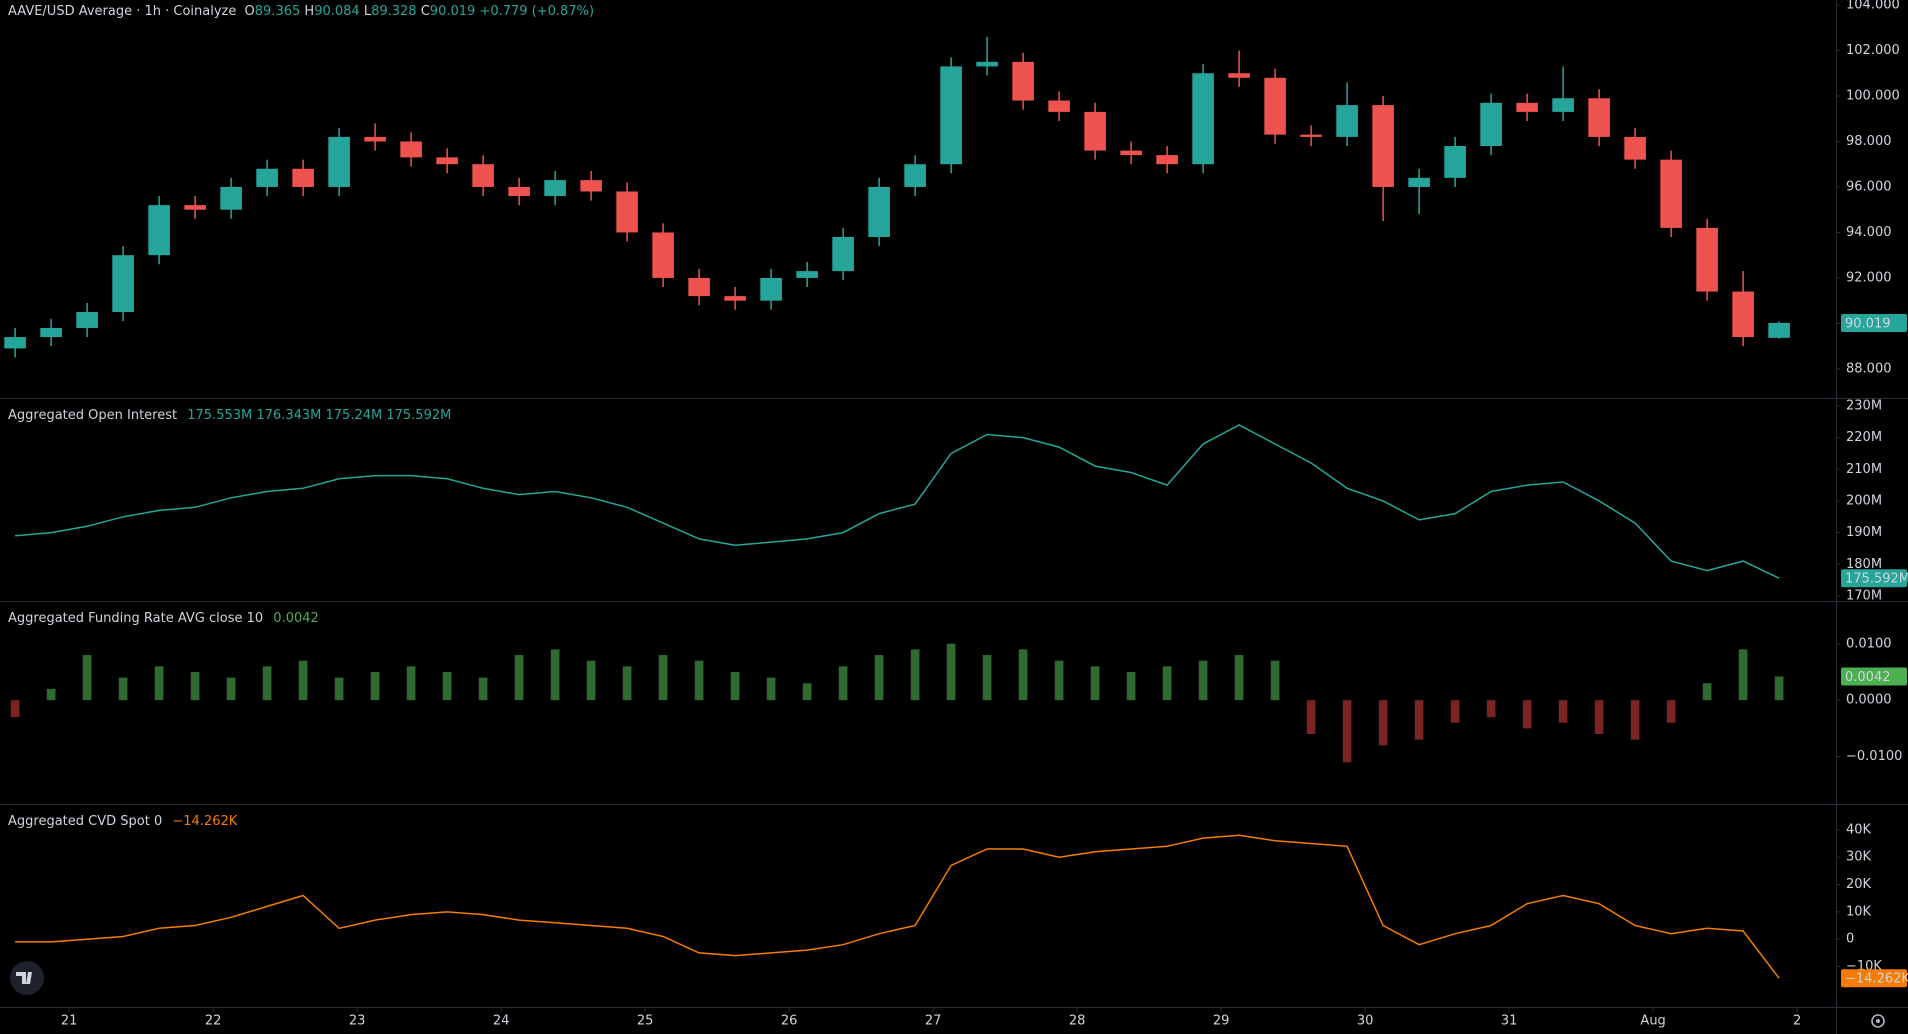  I want to click on x-tick-label: 26, so click(789, 1021).